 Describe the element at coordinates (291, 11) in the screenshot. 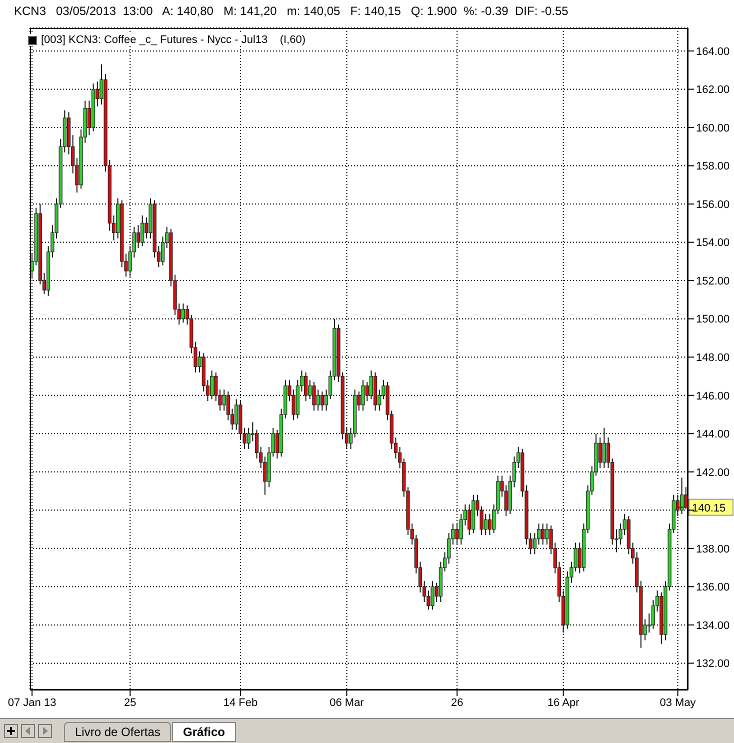

I see `text: KCN3 03/05/2013 13:00 A: 140,80 M: 141,20 m: 140,05 F: 140,15 Q: 1.900 %: -0.39 DIF: -0.55` at that location.